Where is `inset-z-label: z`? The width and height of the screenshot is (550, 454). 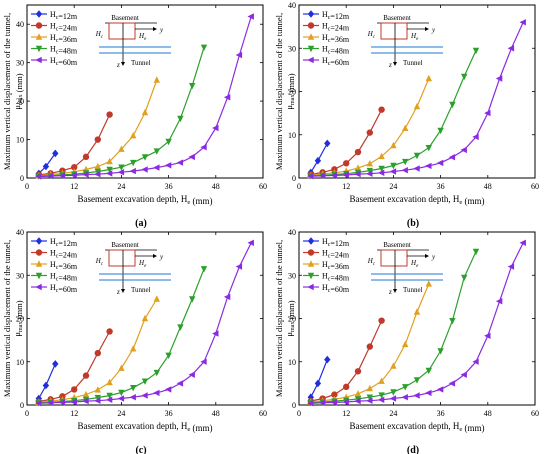 inset-z-label: z is located at coordinates (390, 65).